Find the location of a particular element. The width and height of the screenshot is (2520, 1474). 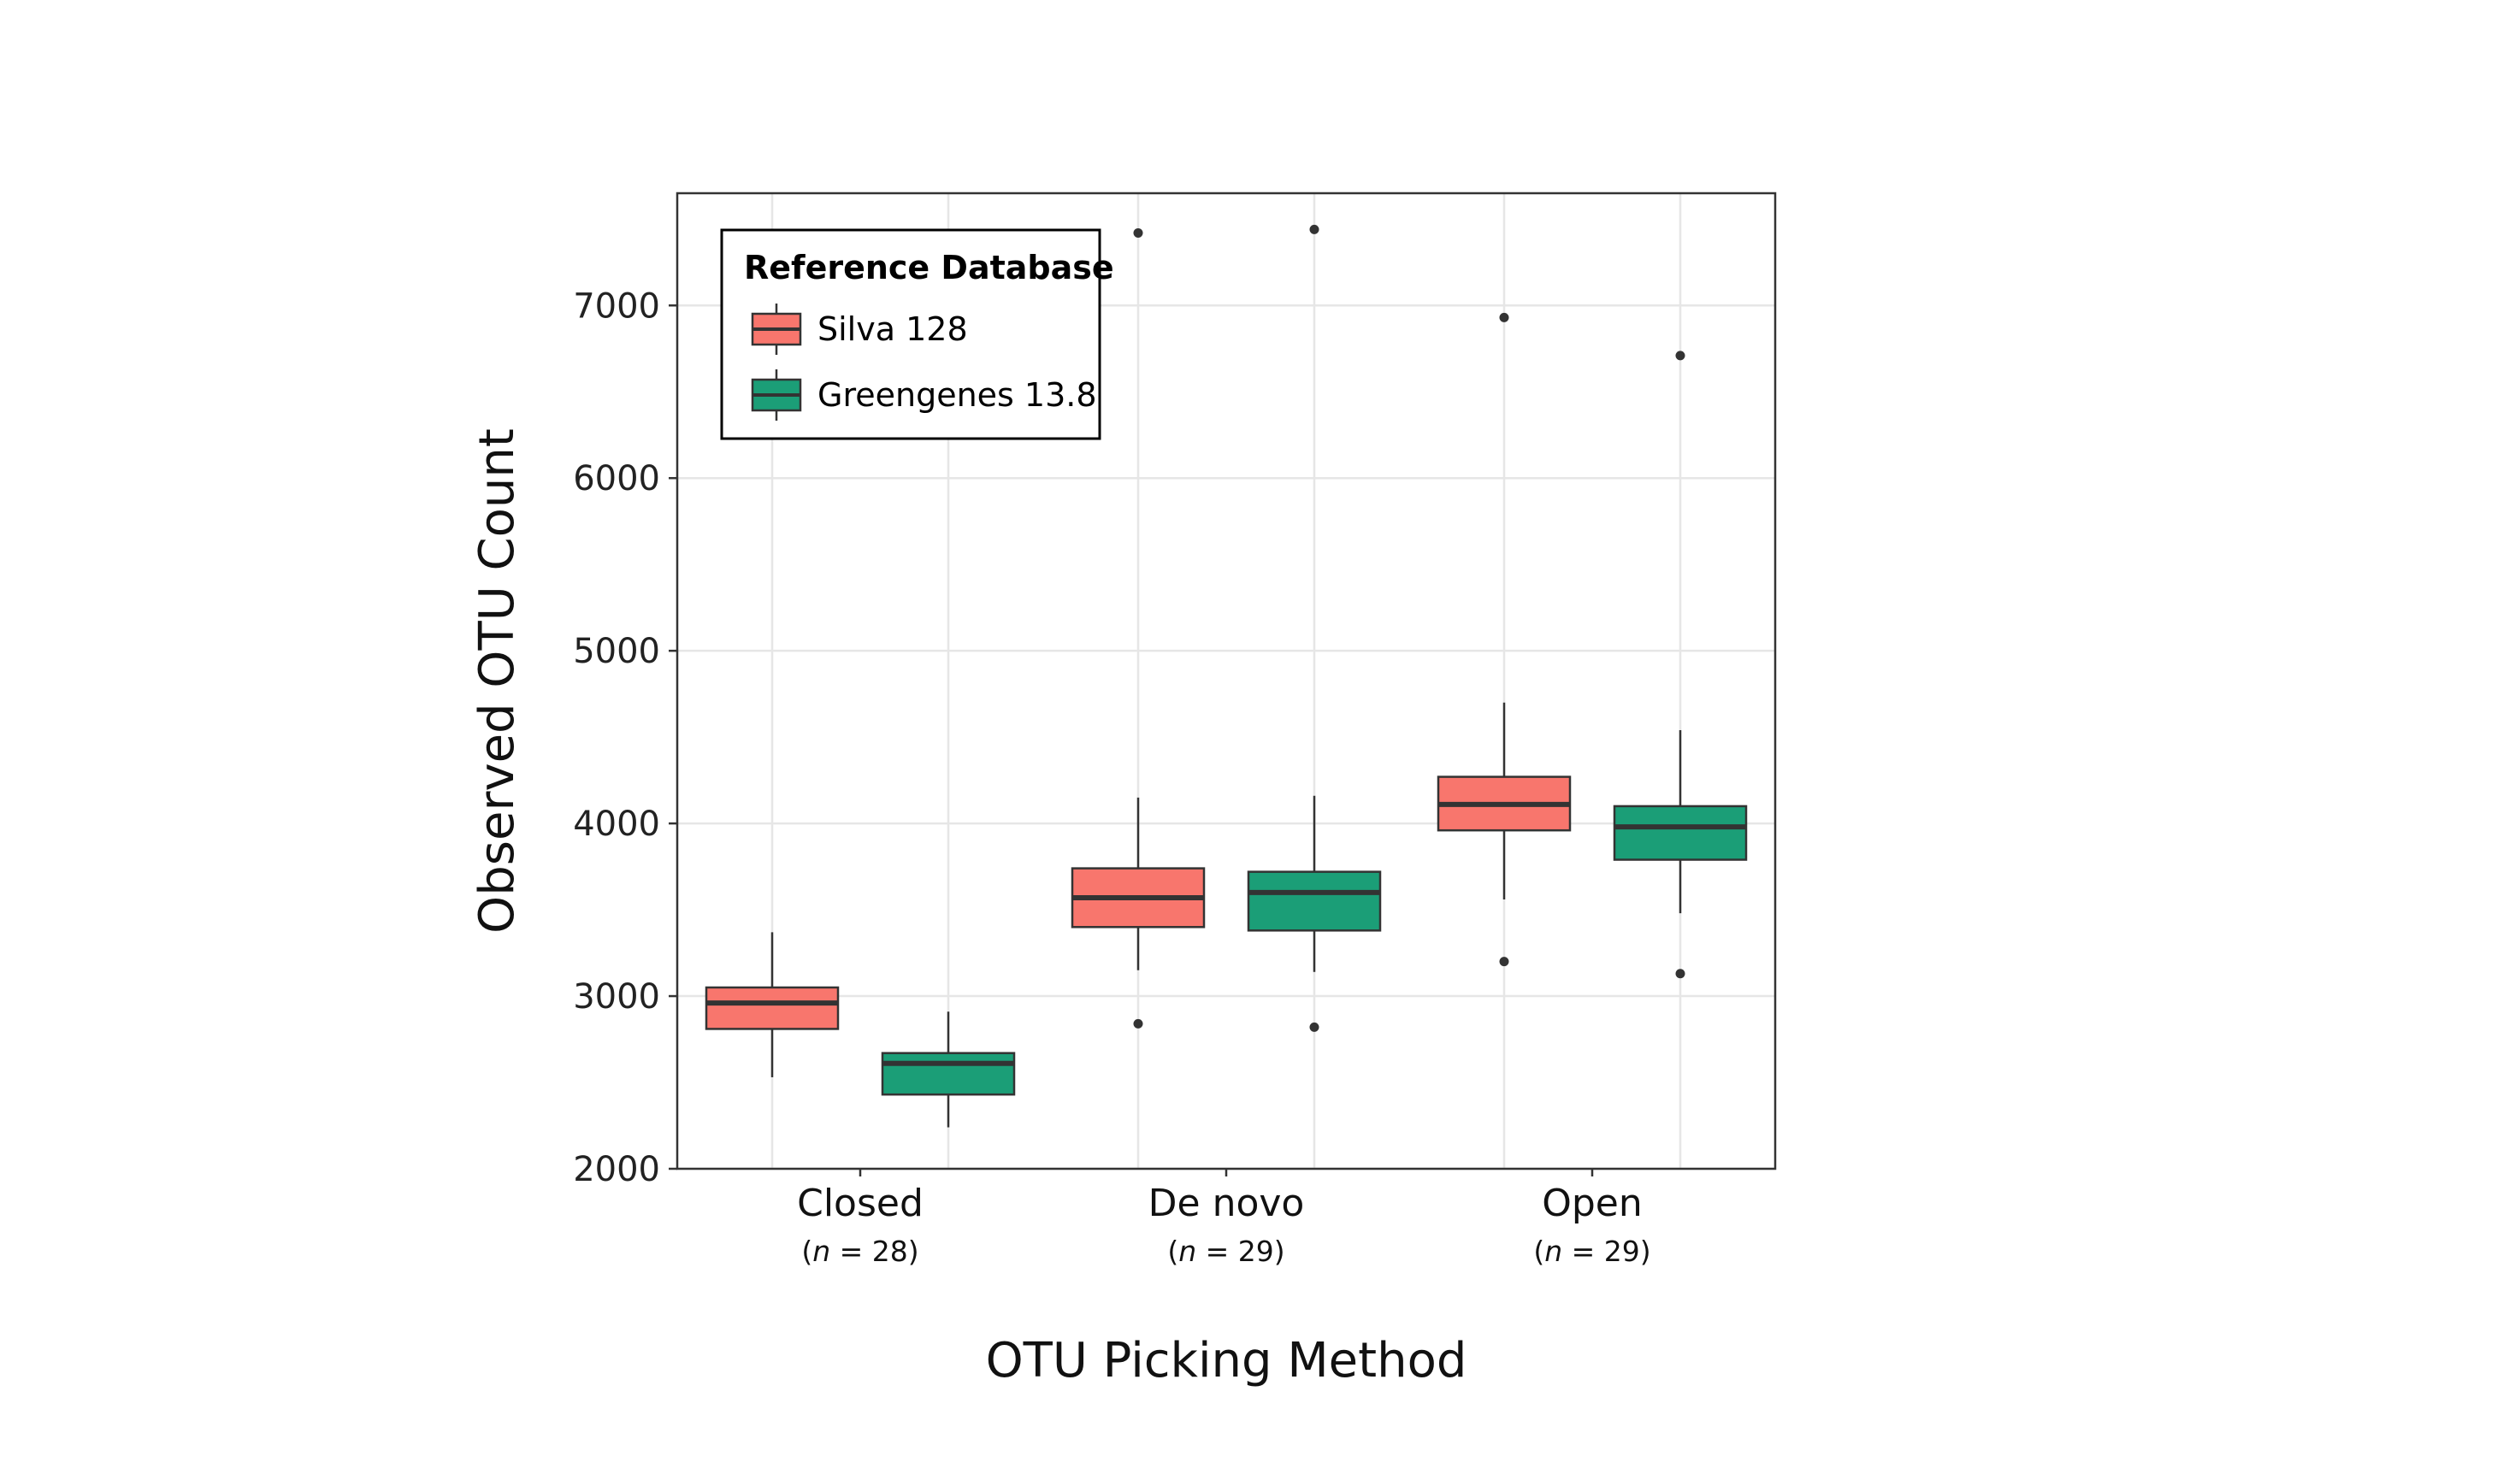

y-tick-label: 6000 is located at coordinates (616, 479).